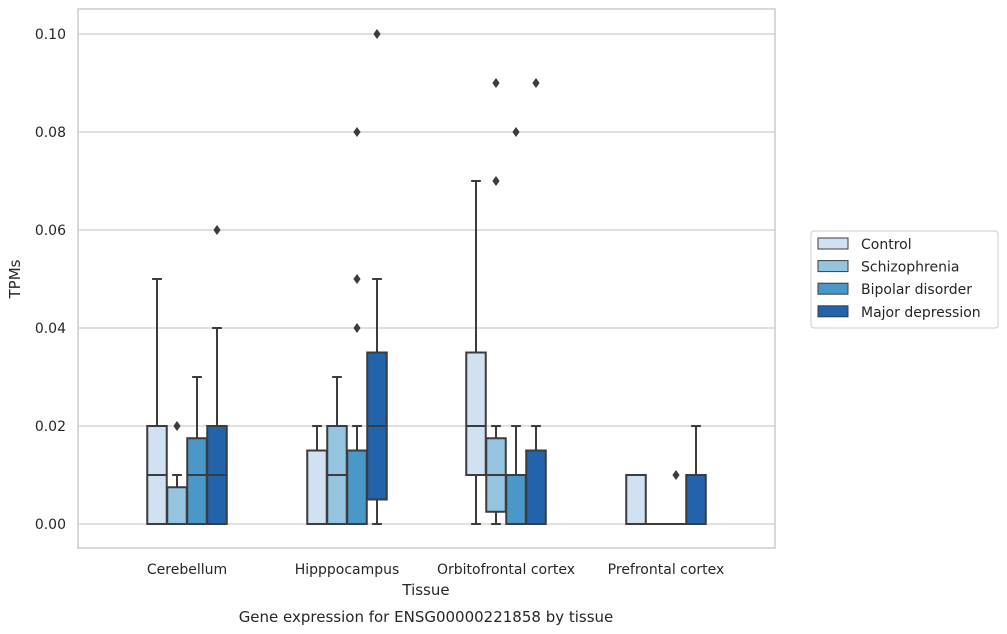 Image resolution: width=1007 pixels, height=634 pixels. What do you see at coordinates (506, 570) in the screenshot?
I see `x-tick-label: Orbitofrontal cortex` at bounding box center [506, 570].